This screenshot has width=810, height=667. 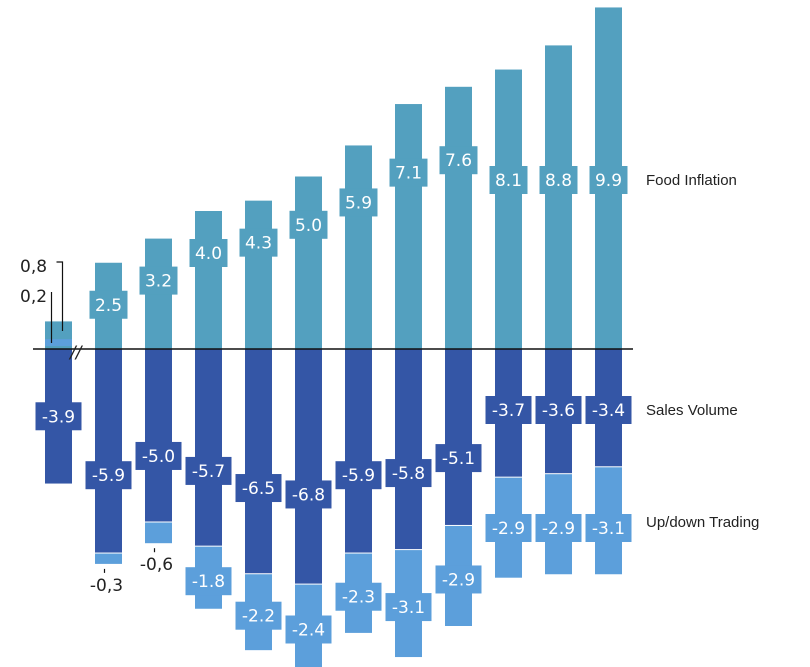 I want to click on label-sales-volume-8: -5.1, so click(x=458, y=459).